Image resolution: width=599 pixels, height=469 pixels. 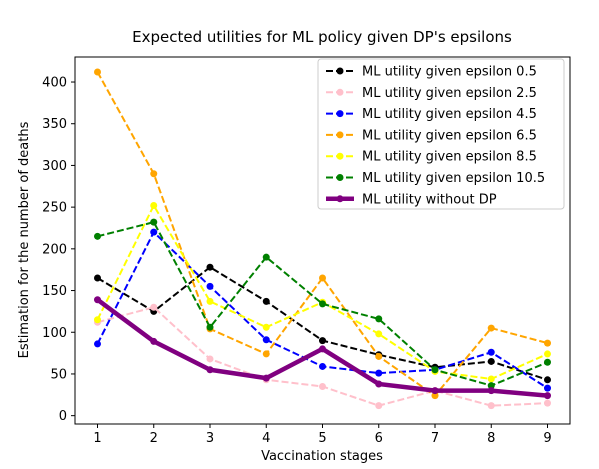 What do you see at coordinates (54, 291) in the screenshot?
I see `y-tick-label: 150` at bounding box center [54, 291].